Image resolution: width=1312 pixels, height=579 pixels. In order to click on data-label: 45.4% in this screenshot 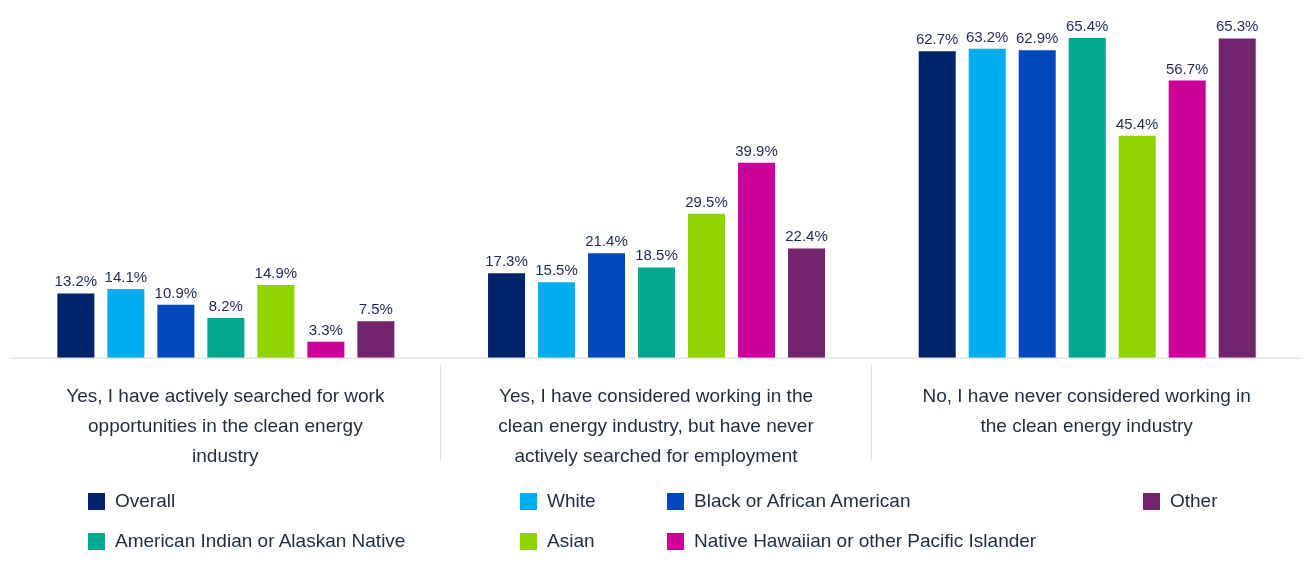, I will do `click(1137, 123)`.